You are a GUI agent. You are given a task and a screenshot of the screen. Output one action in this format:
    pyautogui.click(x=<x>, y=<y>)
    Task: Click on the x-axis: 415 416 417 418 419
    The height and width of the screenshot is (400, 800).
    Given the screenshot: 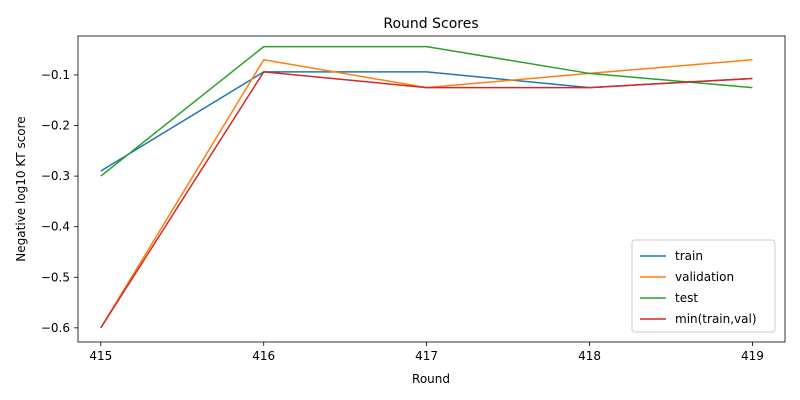 What is the action you would take?
    pyautogui.click(x=426, y=352)
    